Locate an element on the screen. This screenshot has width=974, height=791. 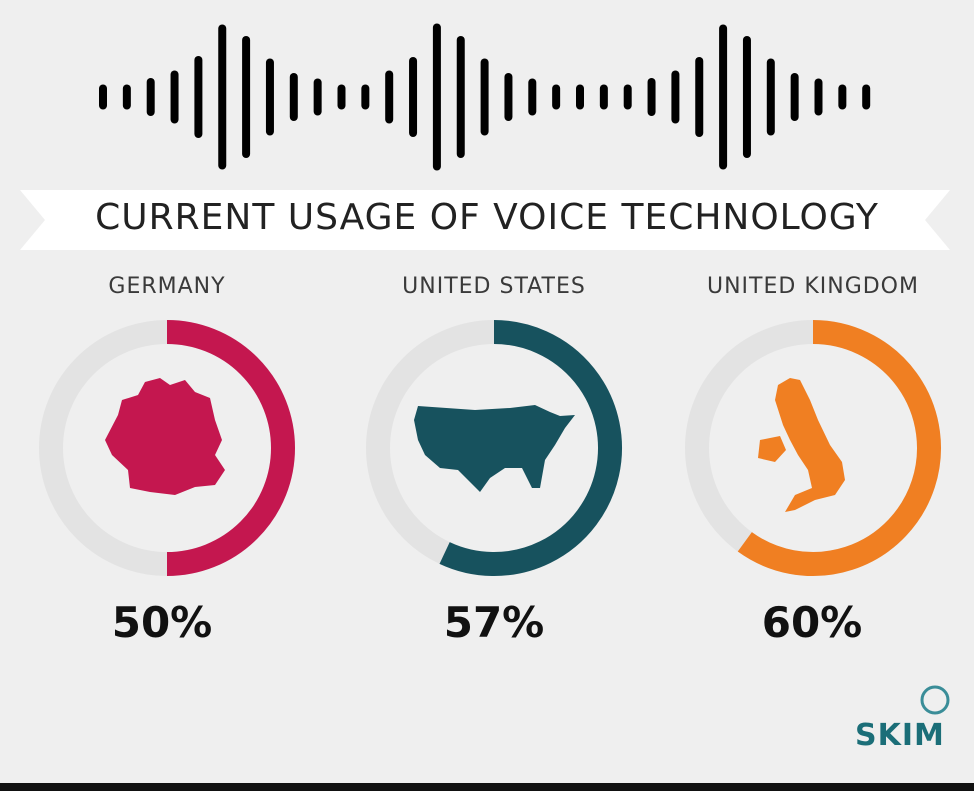
skim-logo-circle-icon is located at coordinates (935, 700).